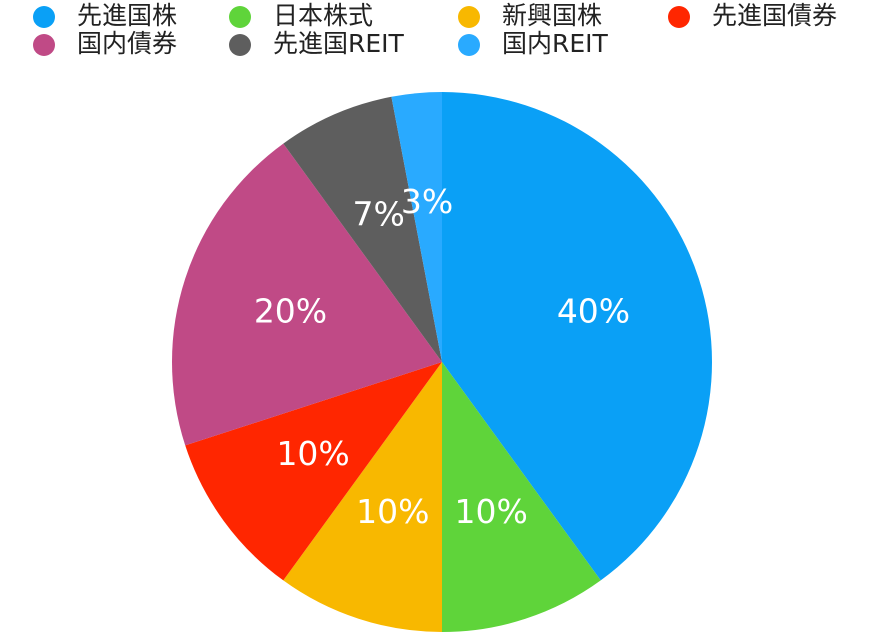  What do you see at coordinates (774, 15) in the screenshot?
I see `legend-label: 先進国債券` at bounding box center [774, 15].